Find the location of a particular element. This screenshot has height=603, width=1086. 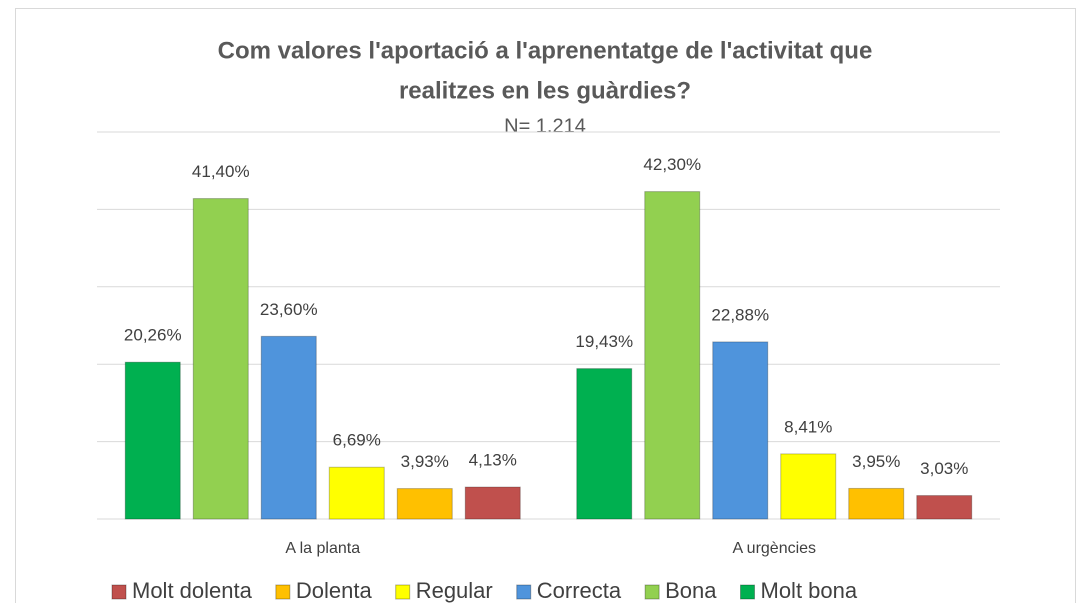

legend-label: Molt dolenta is located at coordinates (192, 590).